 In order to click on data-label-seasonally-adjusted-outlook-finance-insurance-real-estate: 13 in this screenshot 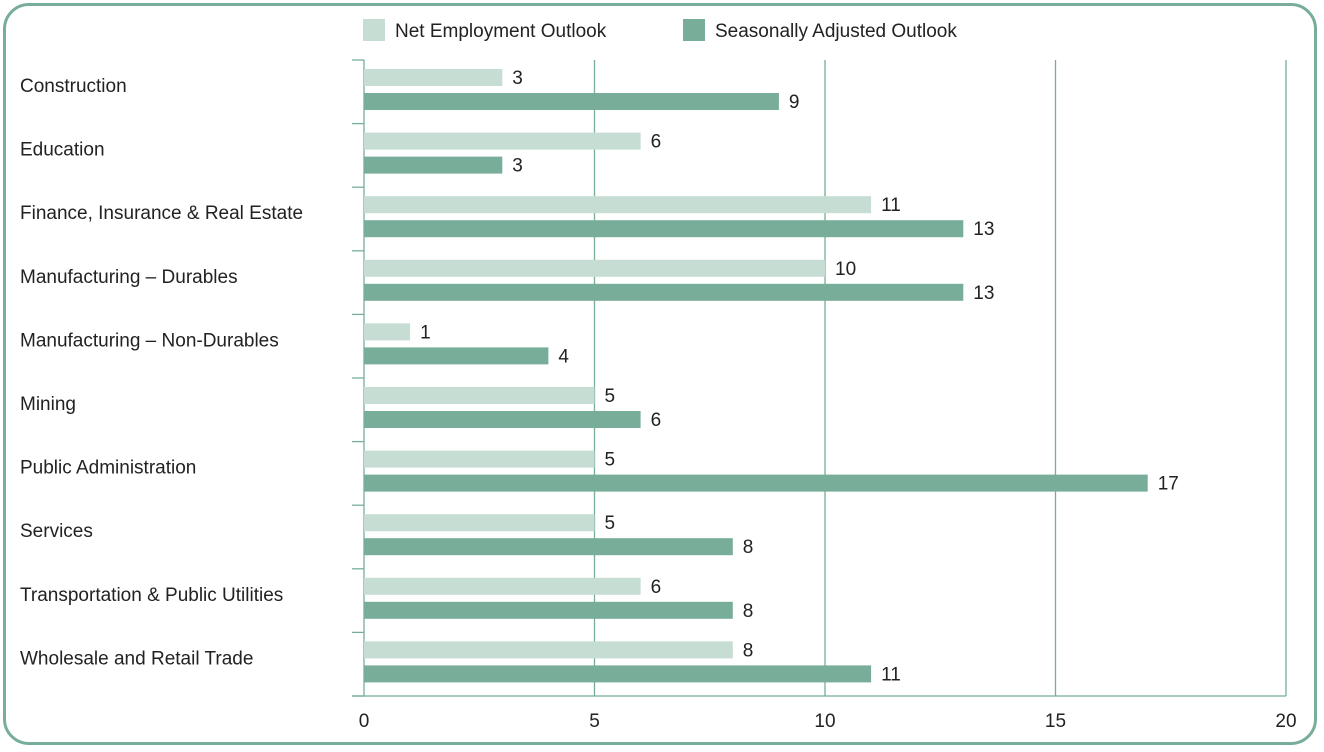, I will do `click(983, 229)`.